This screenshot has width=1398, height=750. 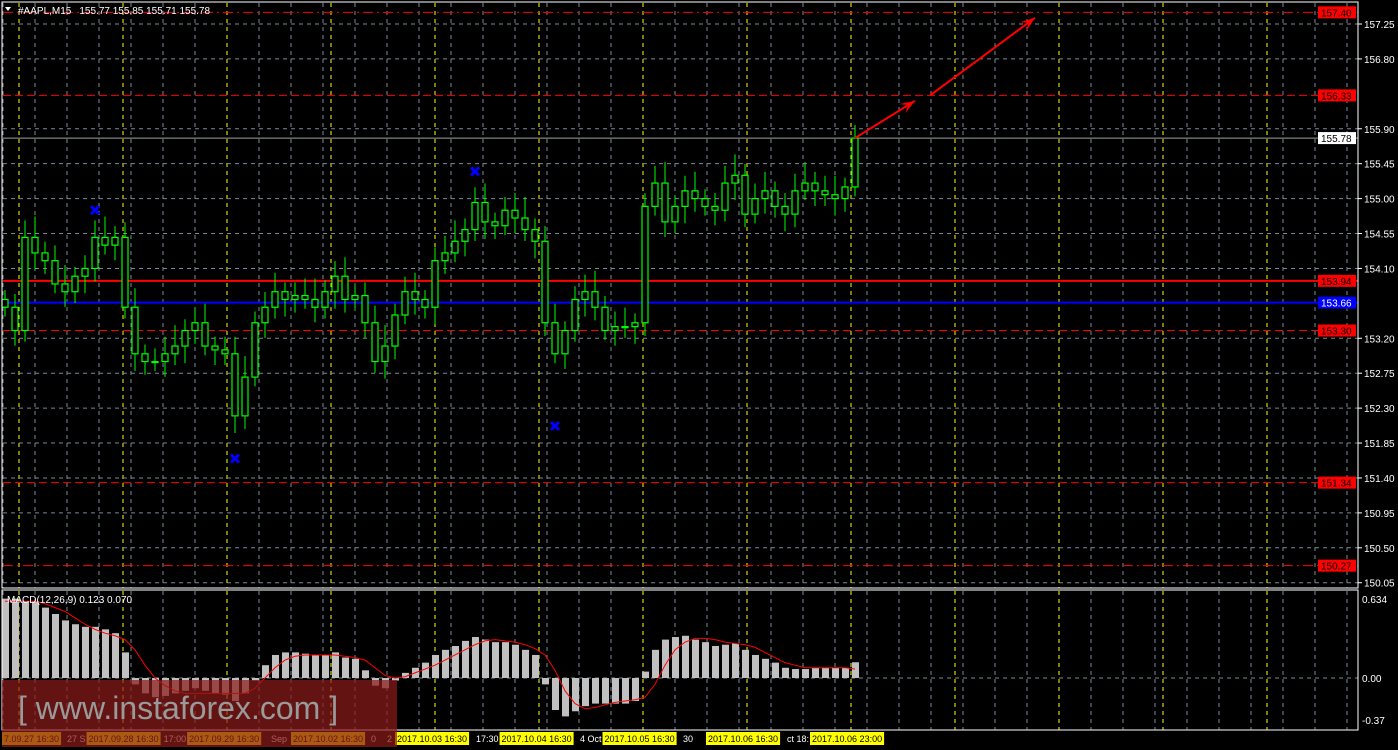 What do you see at coordinates (1379, 584) in the screenshot?
I see `price-tick-label: 150.05` at bounding box center [1379, 584].